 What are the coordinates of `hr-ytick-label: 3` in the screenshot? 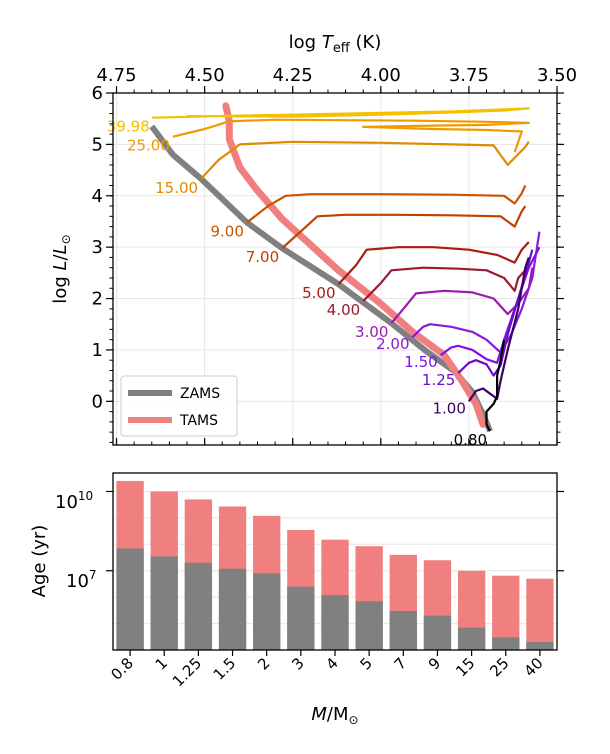 It's located at (97, 247).